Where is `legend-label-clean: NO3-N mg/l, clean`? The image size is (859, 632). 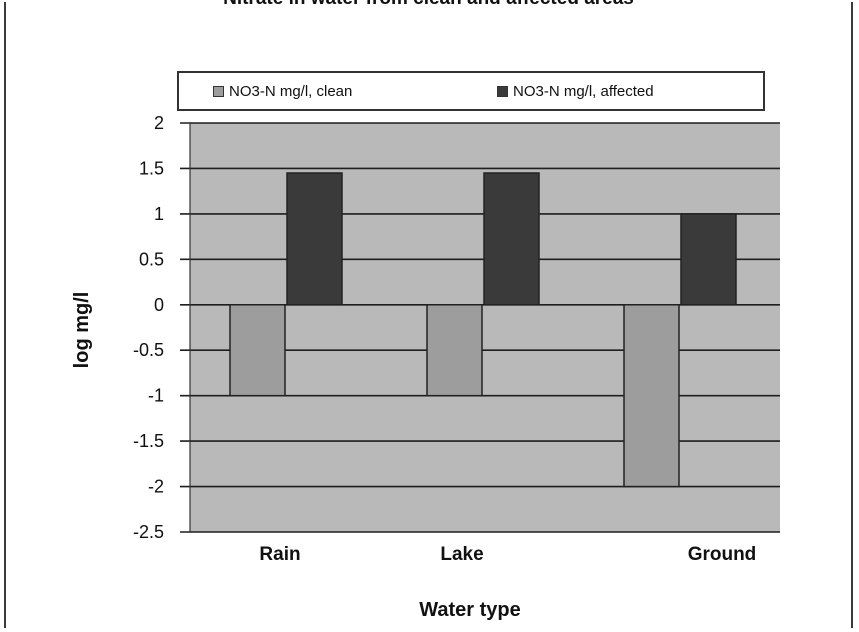
legend-label-clean: NO3-N mg/l, clean is located at coordinates (291, 91).